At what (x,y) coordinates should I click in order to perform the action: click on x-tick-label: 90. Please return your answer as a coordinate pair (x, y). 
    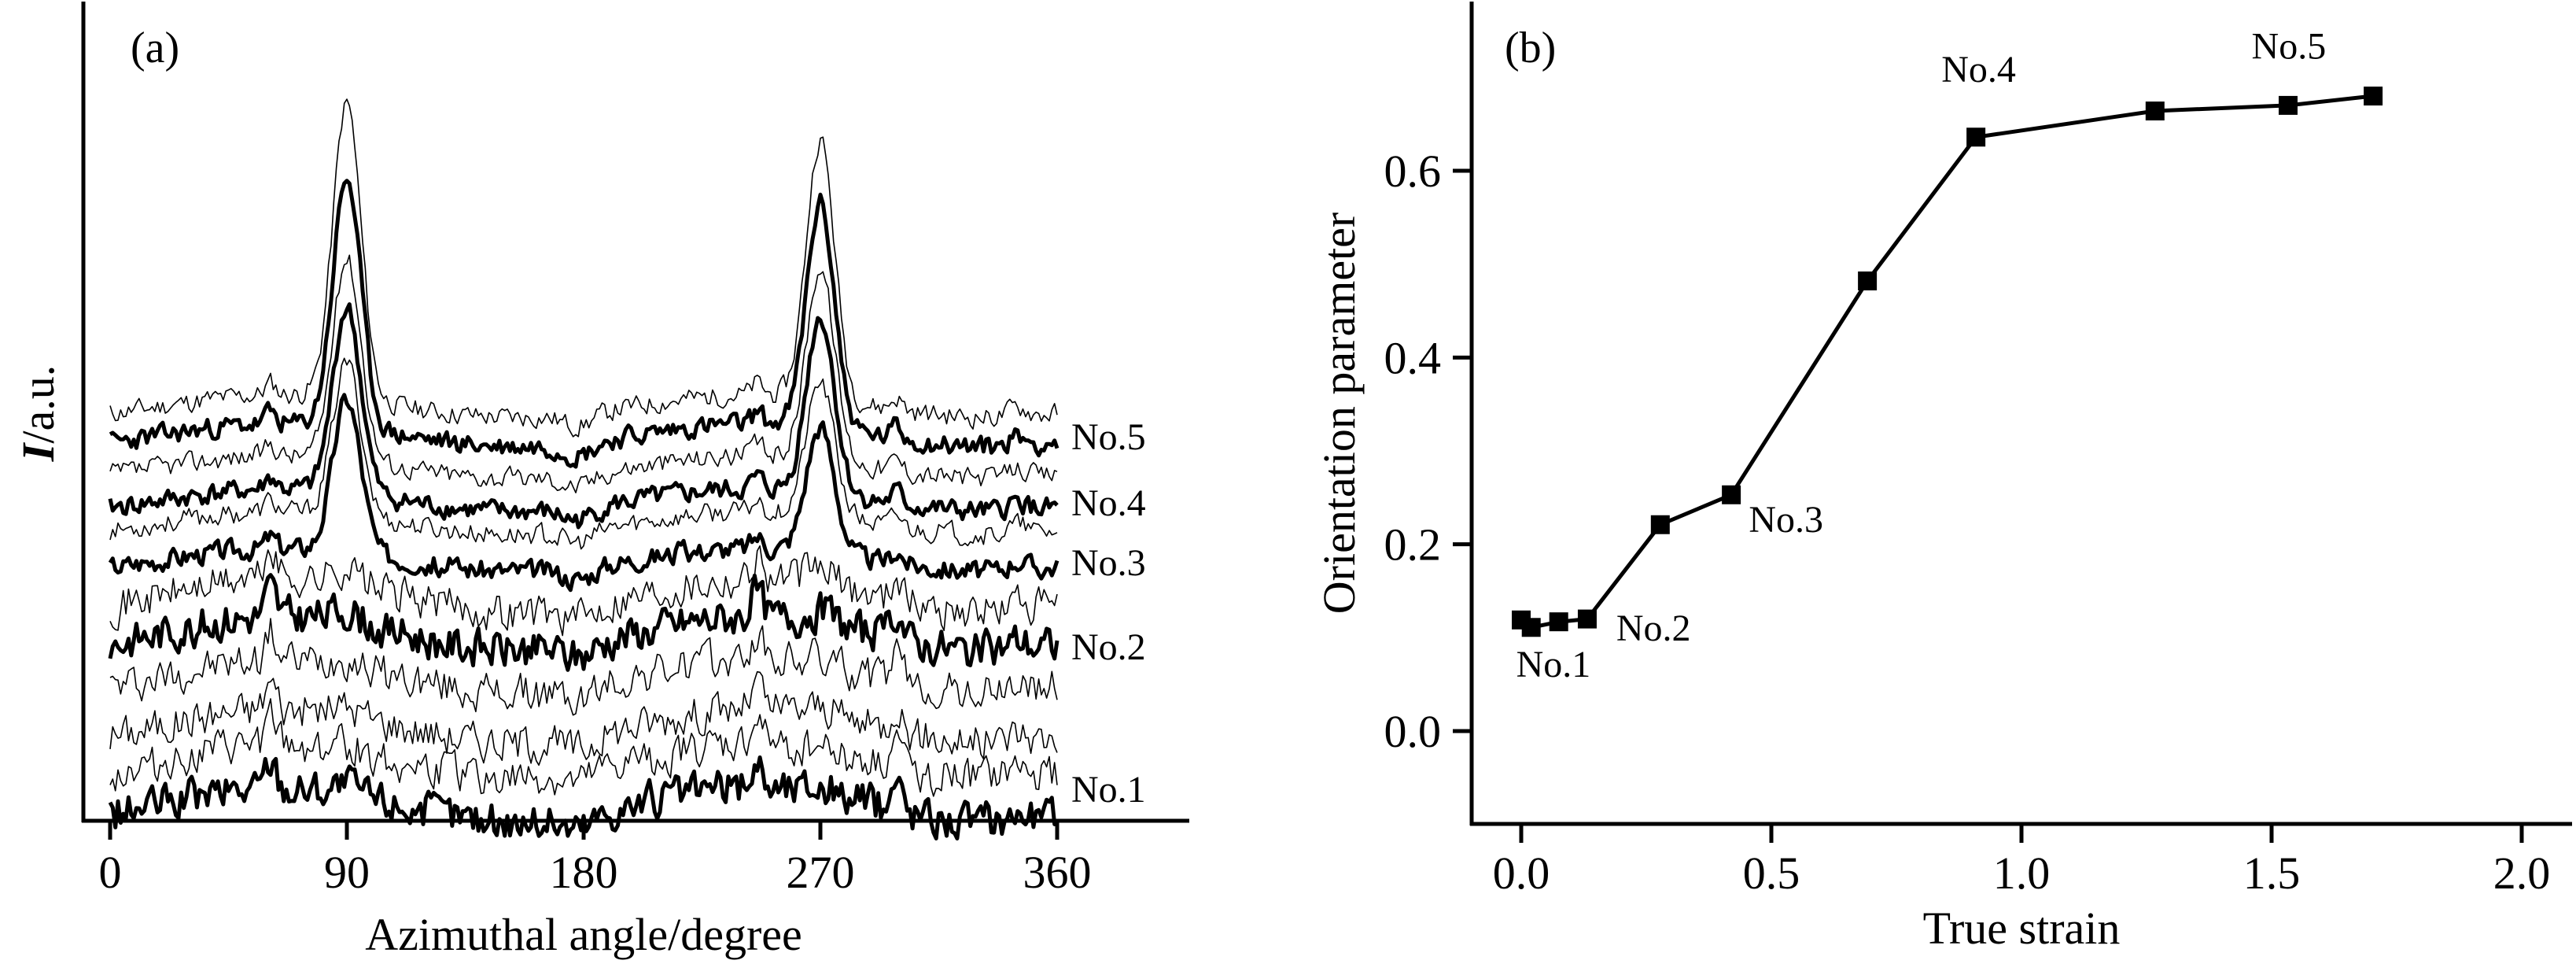
    Looking at the image, I should click on (347, 872).